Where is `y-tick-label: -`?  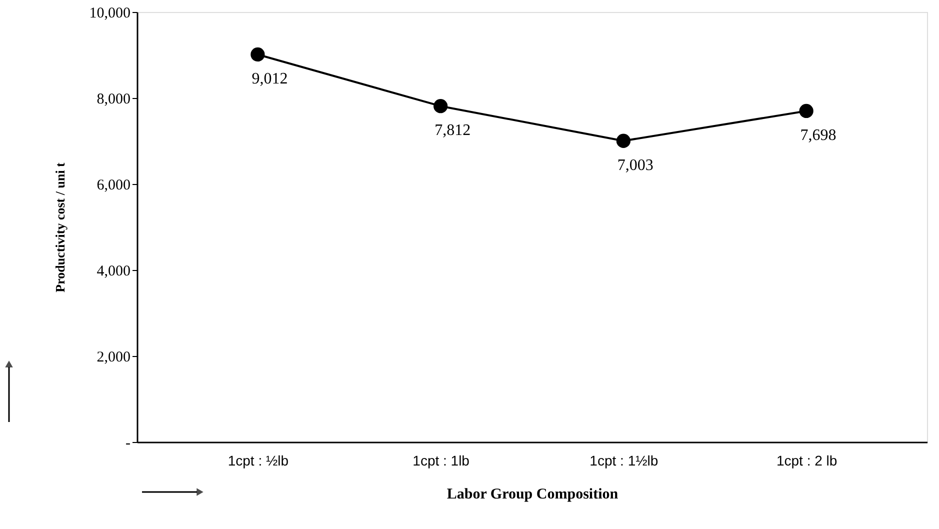
y-tick-label: - is located at coordinates (128, 444).